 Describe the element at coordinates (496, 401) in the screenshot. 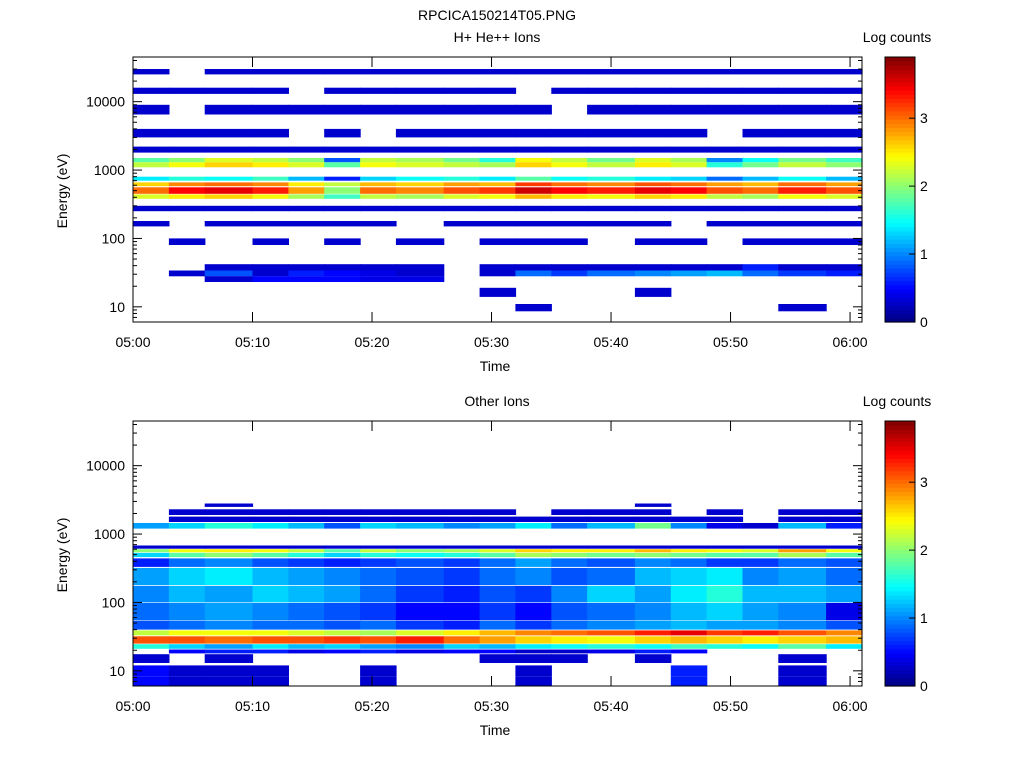

I see `bottom-panel-title: Other Ions` at that location.